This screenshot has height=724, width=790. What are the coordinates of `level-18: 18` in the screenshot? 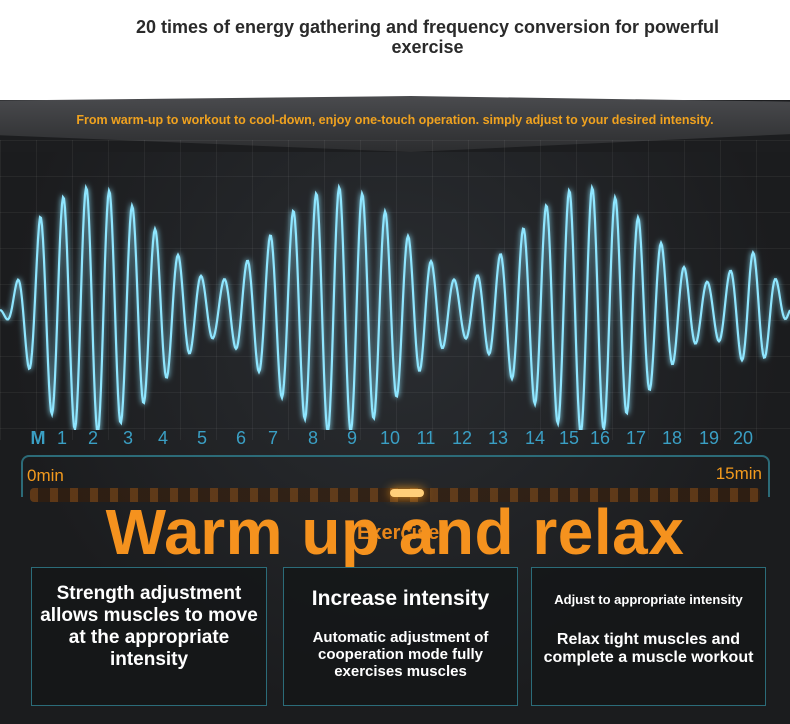 It's located at (672, 438).